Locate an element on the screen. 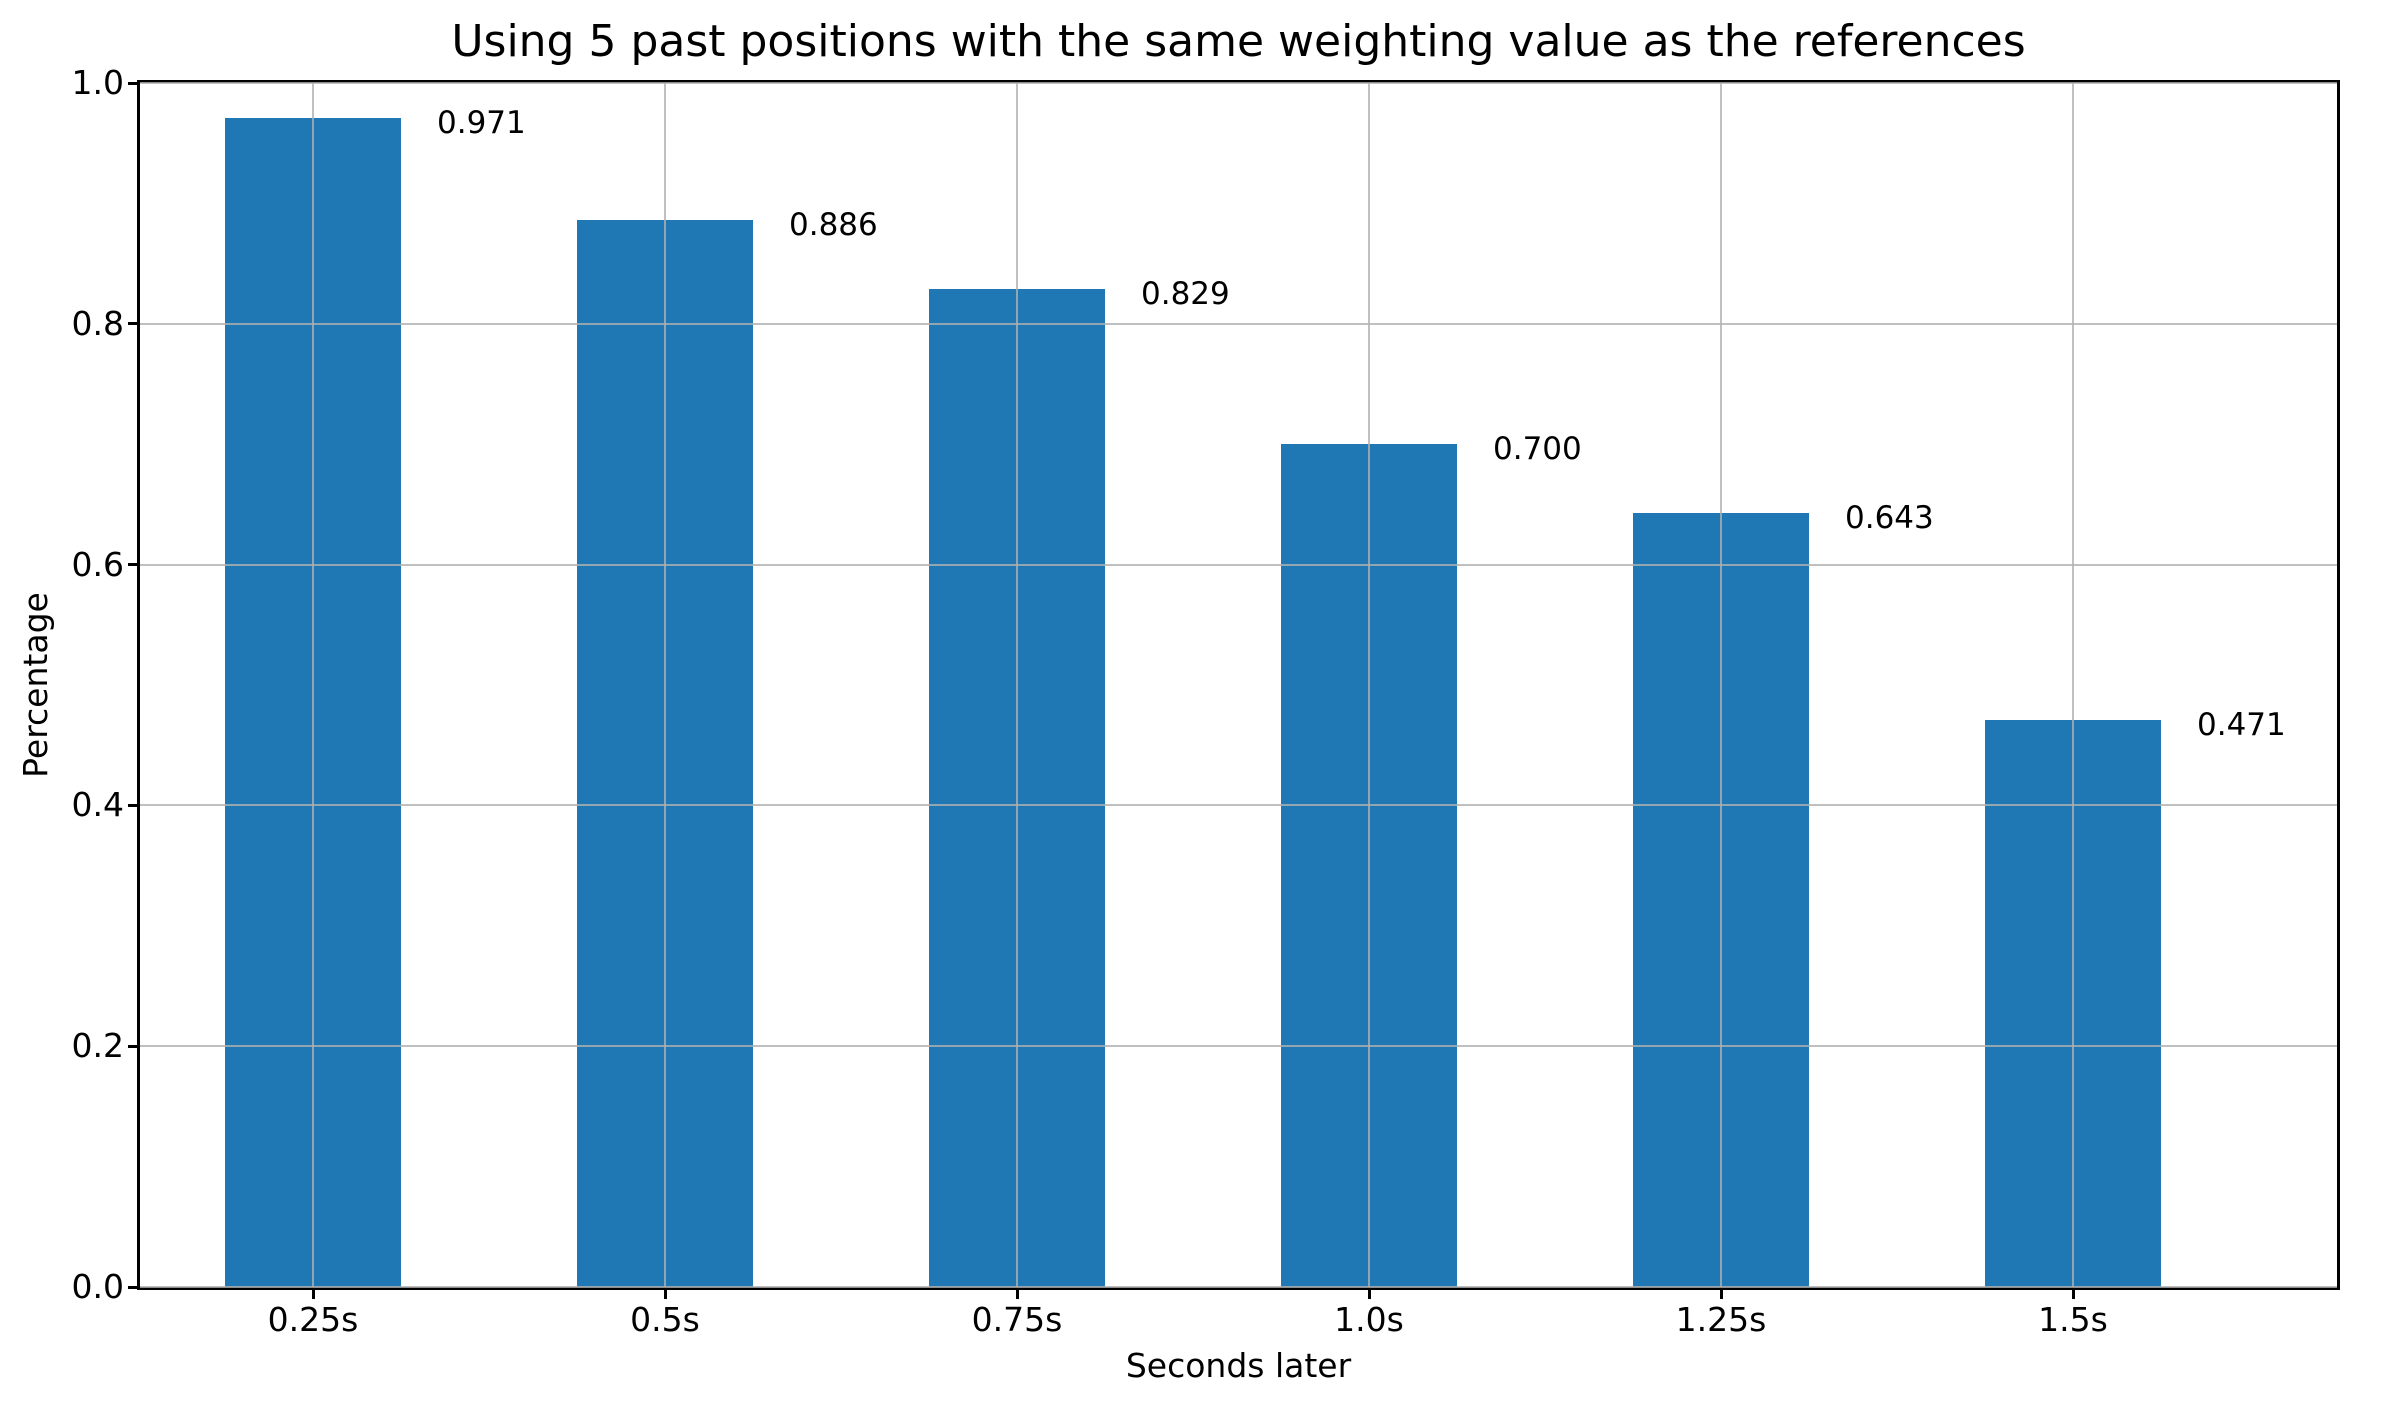 The width and height of the screenshot is (2397, 1401). x-axis-label: Seconds later is located at coordinates (1238, 1365).